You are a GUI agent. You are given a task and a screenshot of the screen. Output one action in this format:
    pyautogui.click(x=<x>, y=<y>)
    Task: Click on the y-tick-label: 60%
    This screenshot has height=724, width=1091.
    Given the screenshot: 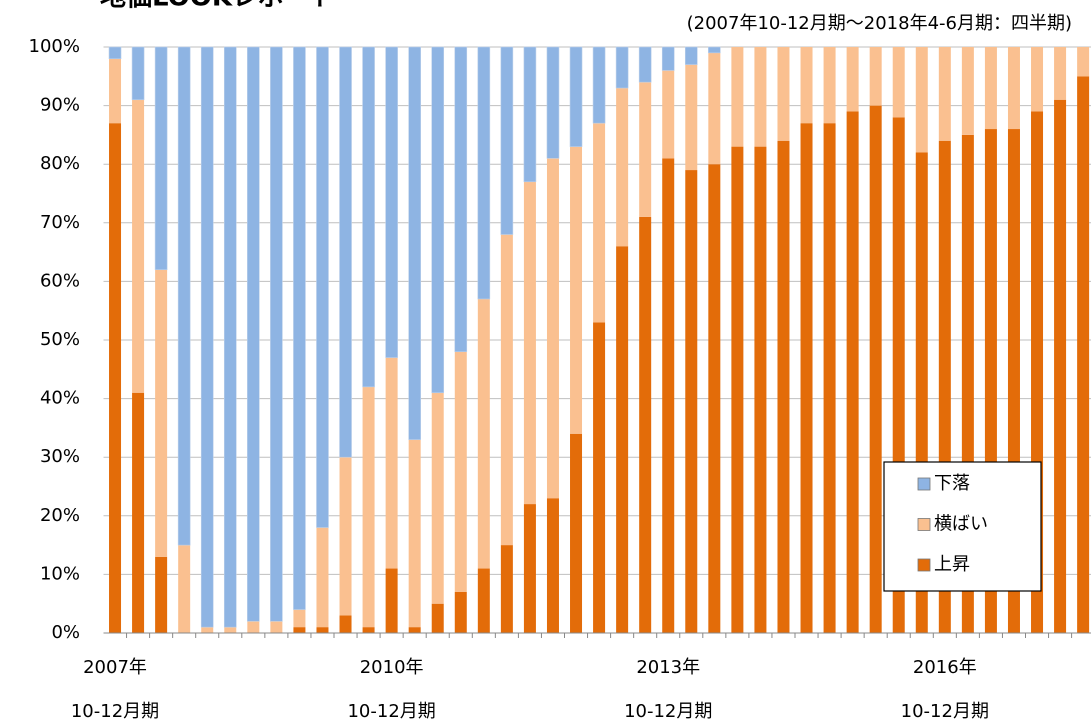 What is the action you would take?
    pyautogui.click(x=60, y=280)
    